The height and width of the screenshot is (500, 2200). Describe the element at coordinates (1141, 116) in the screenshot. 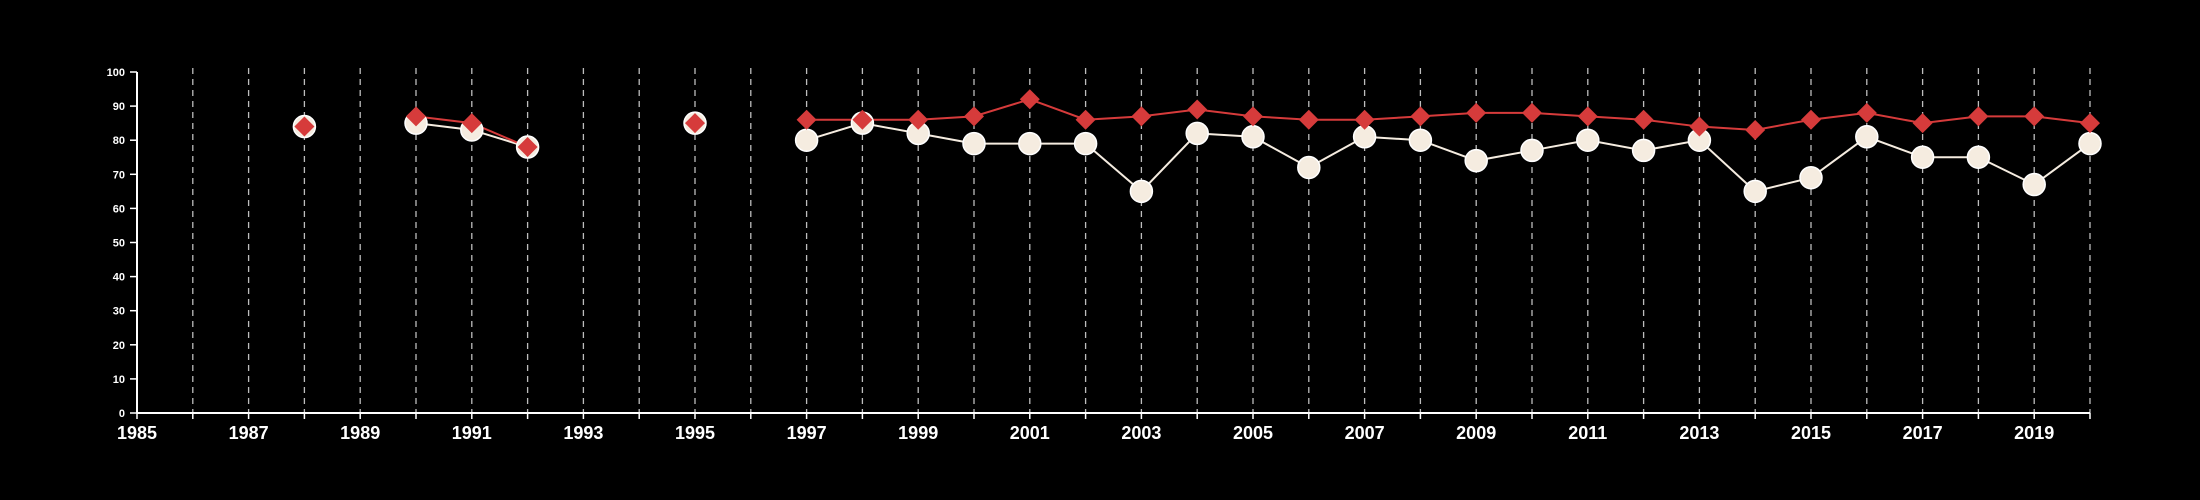

I see `diamond-point-2003` at that location.